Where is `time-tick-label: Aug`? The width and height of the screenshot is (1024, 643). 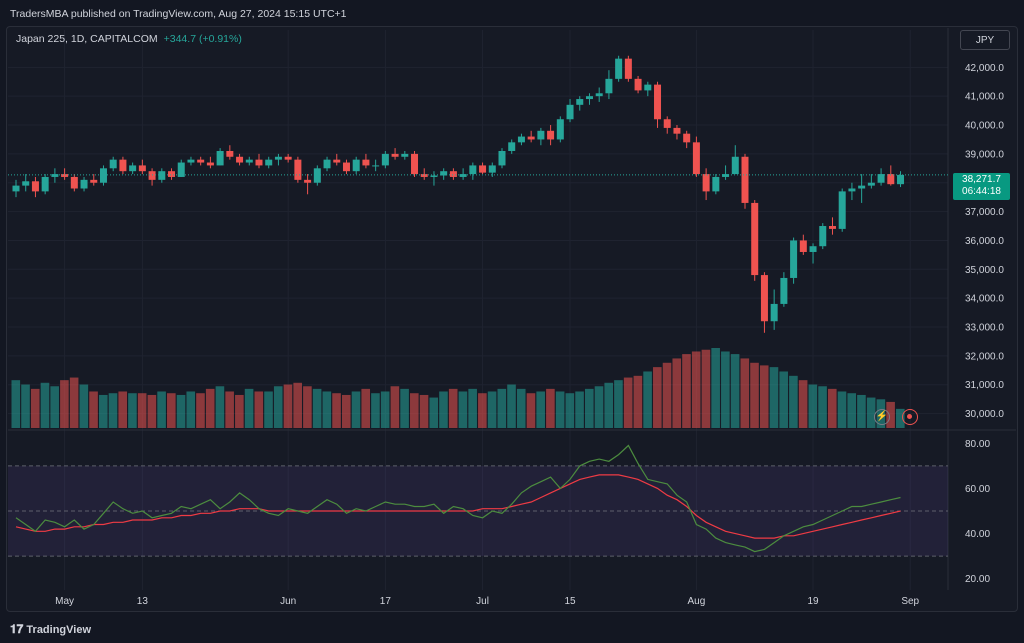 time-tick-label: Aug is located at coordinates (697, 601).